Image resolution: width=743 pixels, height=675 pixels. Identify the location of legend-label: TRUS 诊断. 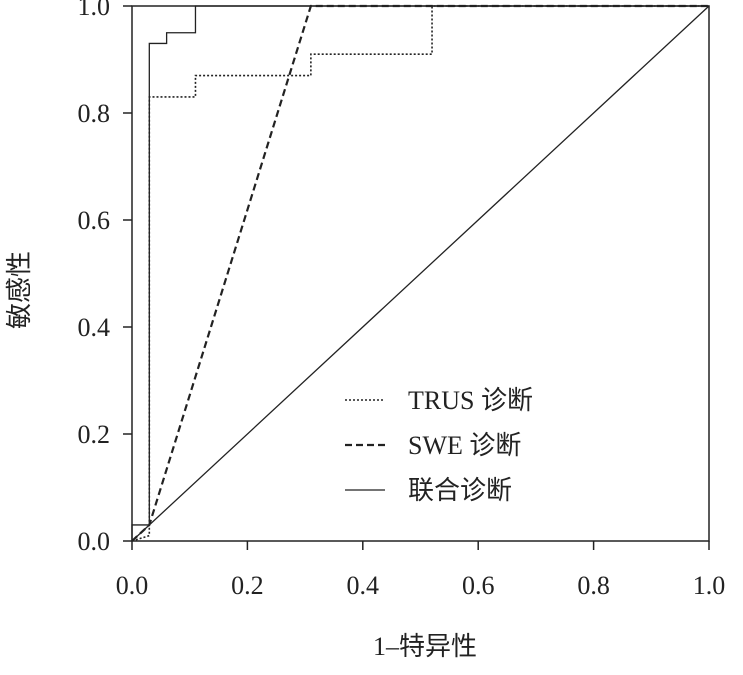
(470, 400).